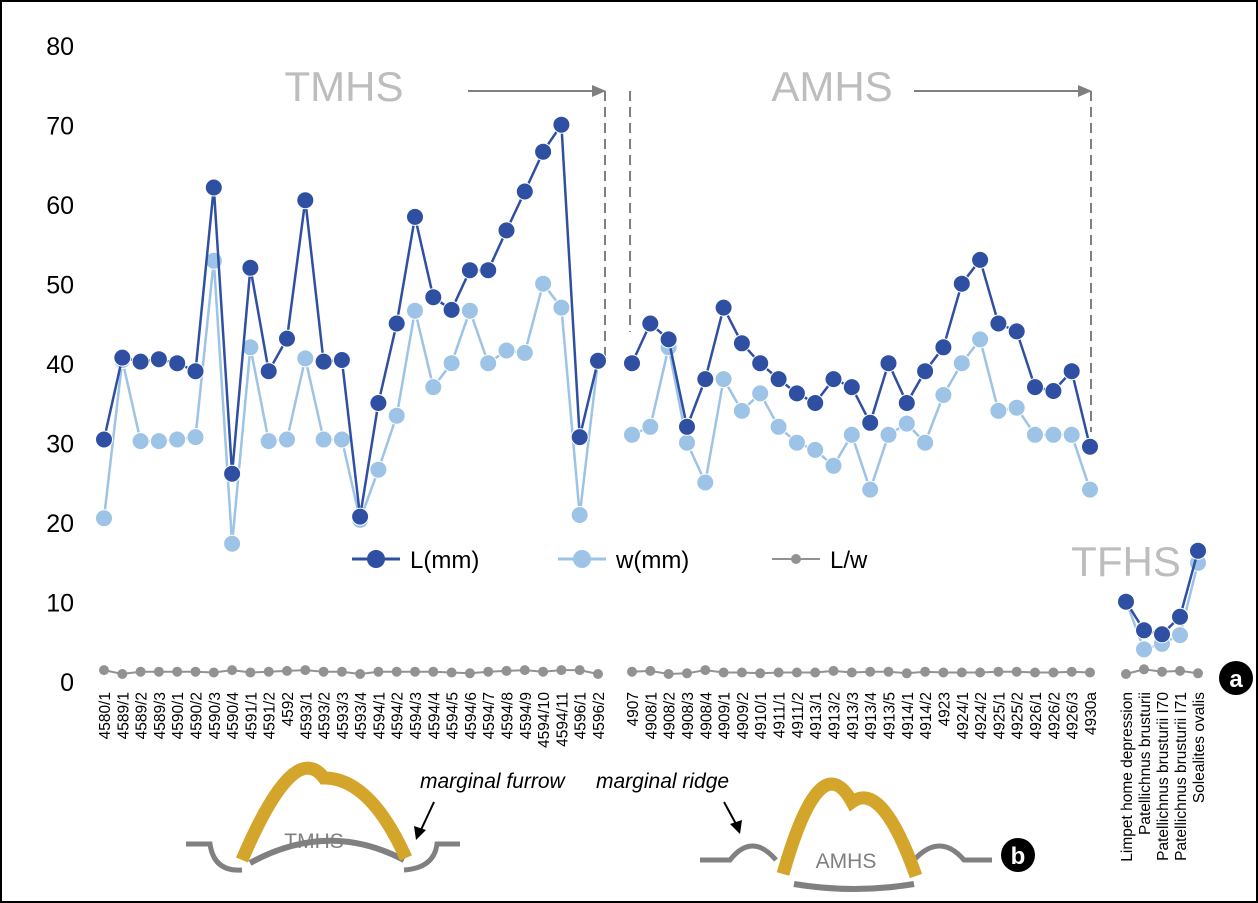 The image size is (1258, 903). What do you see at coordinates (142, 715) in the screenshot?
I see `x-tick-label: 4589/2` at bounding box center [142, 715].